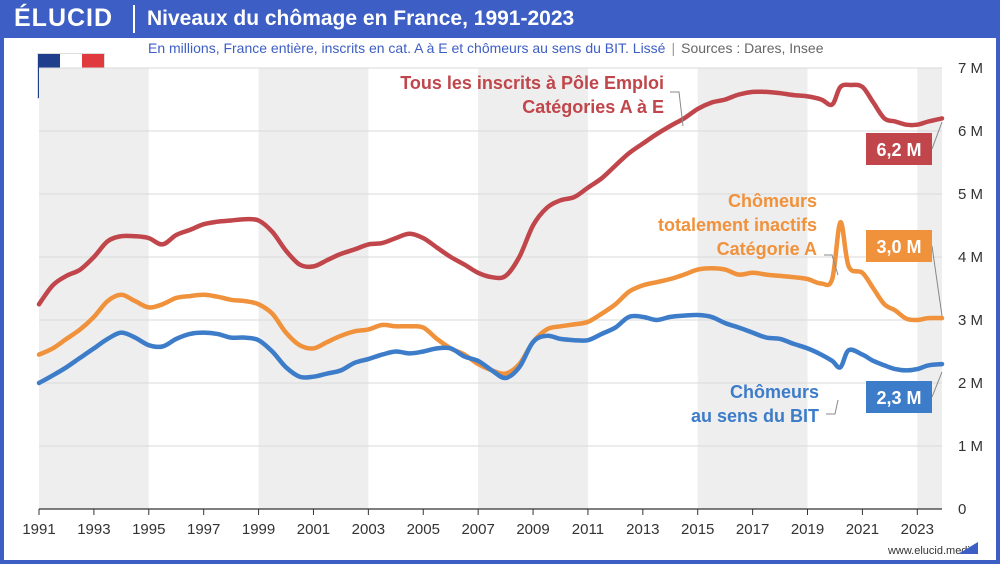 The image size is (1000, 564). I want to click on series-label-orange-line: Chômeurs, so click(772, 201).